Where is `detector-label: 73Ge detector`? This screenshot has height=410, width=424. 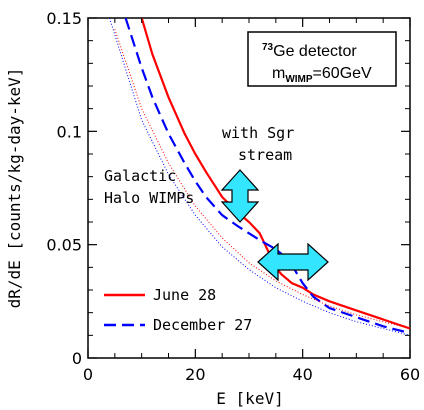 detector-label: 73Ge detector is located at coordinates (309, 51).